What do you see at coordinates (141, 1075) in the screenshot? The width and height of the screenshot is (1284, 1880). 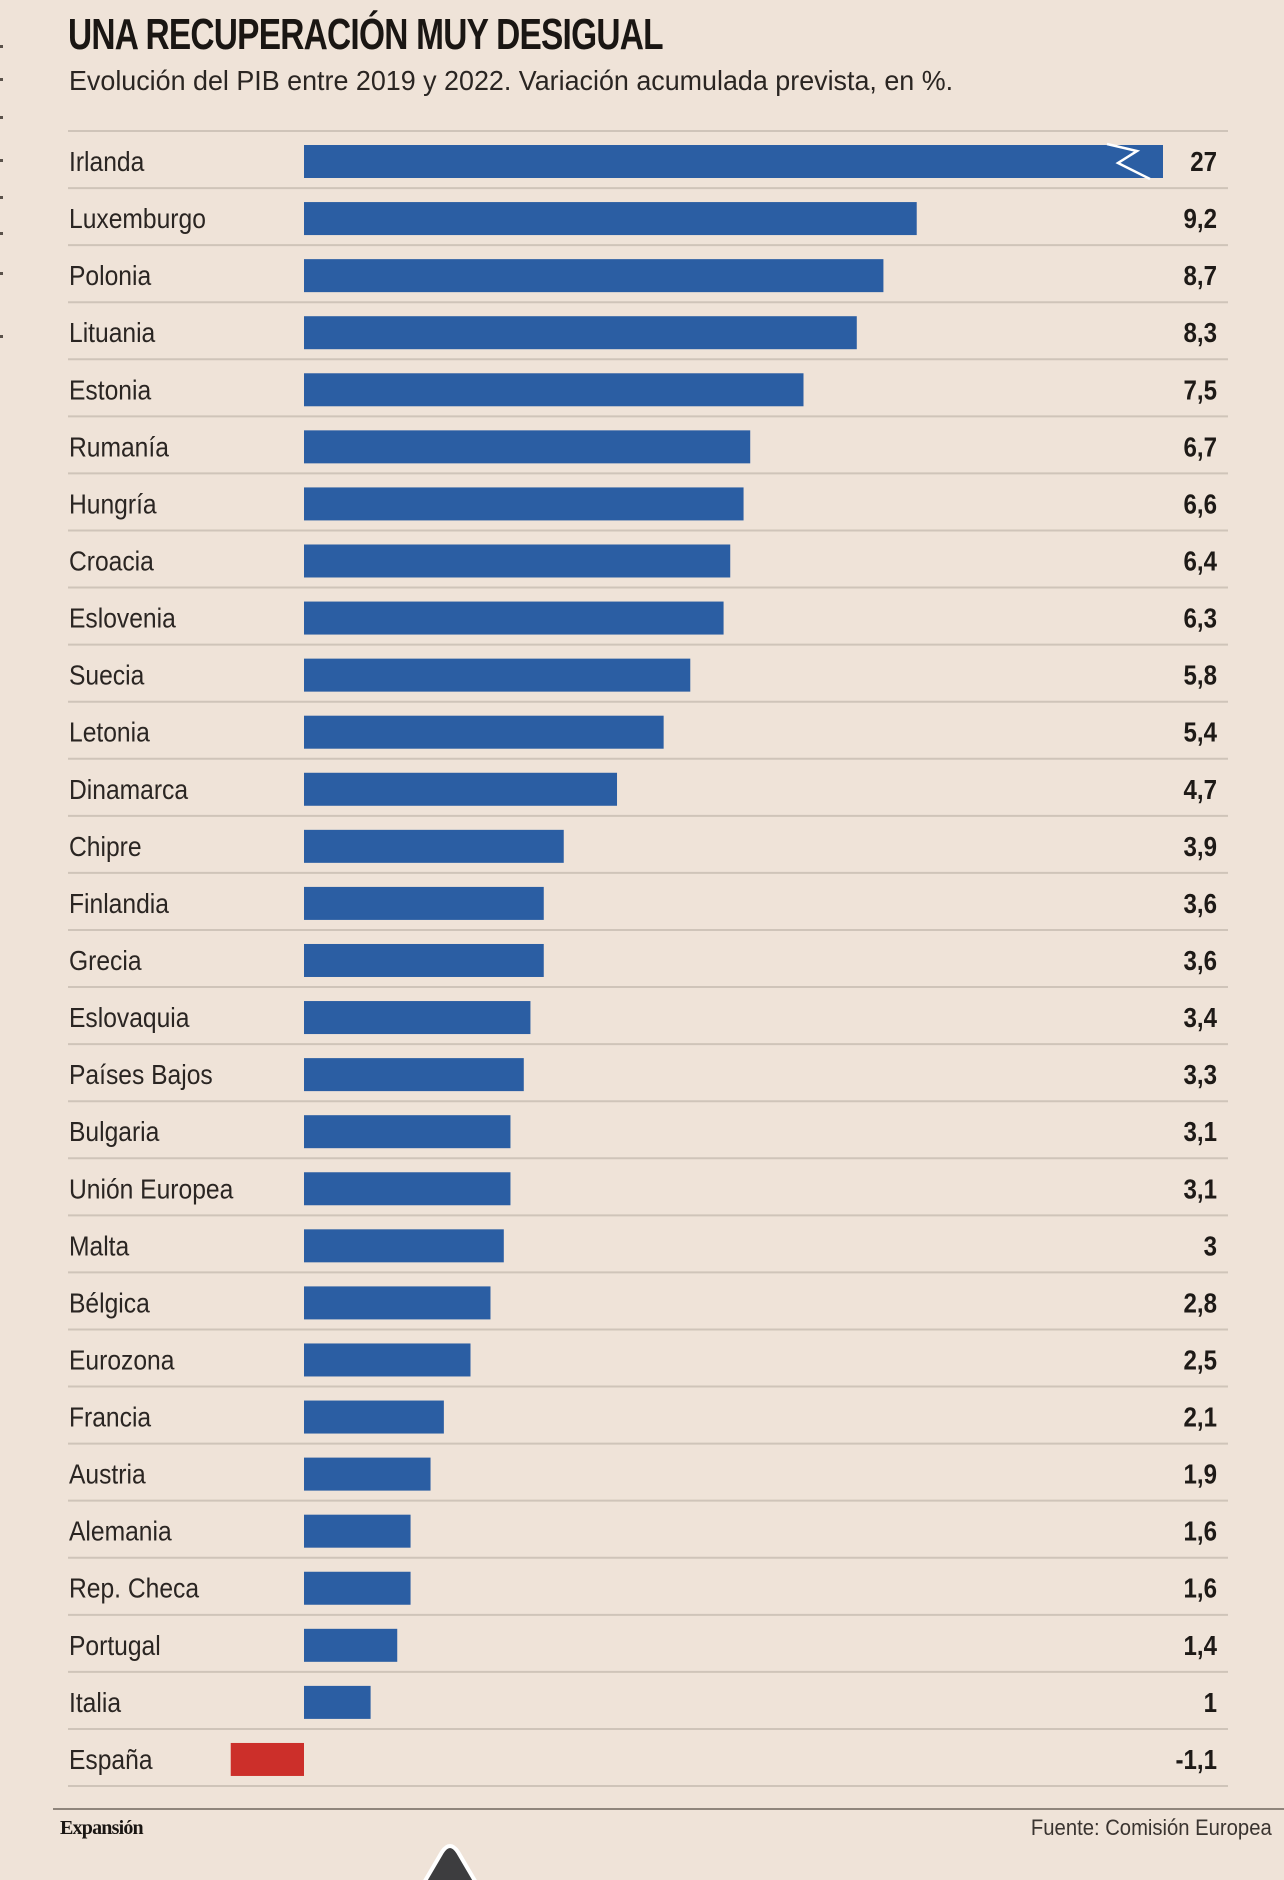 I see `category-label: Países Bajos` at bounding box center [141, 1075].